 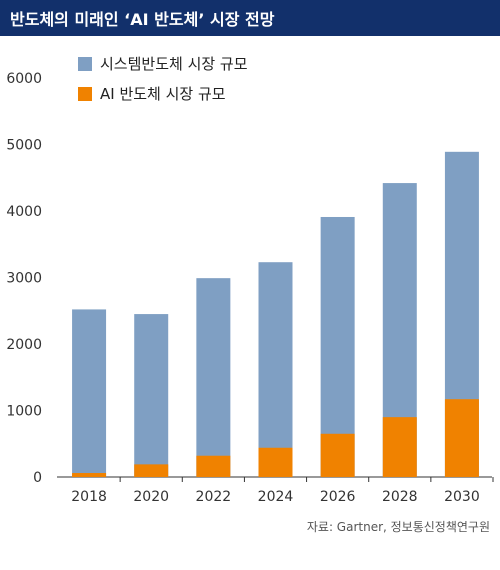 I want to click on x-tick-label: 2020, so click(x=151, y=497).